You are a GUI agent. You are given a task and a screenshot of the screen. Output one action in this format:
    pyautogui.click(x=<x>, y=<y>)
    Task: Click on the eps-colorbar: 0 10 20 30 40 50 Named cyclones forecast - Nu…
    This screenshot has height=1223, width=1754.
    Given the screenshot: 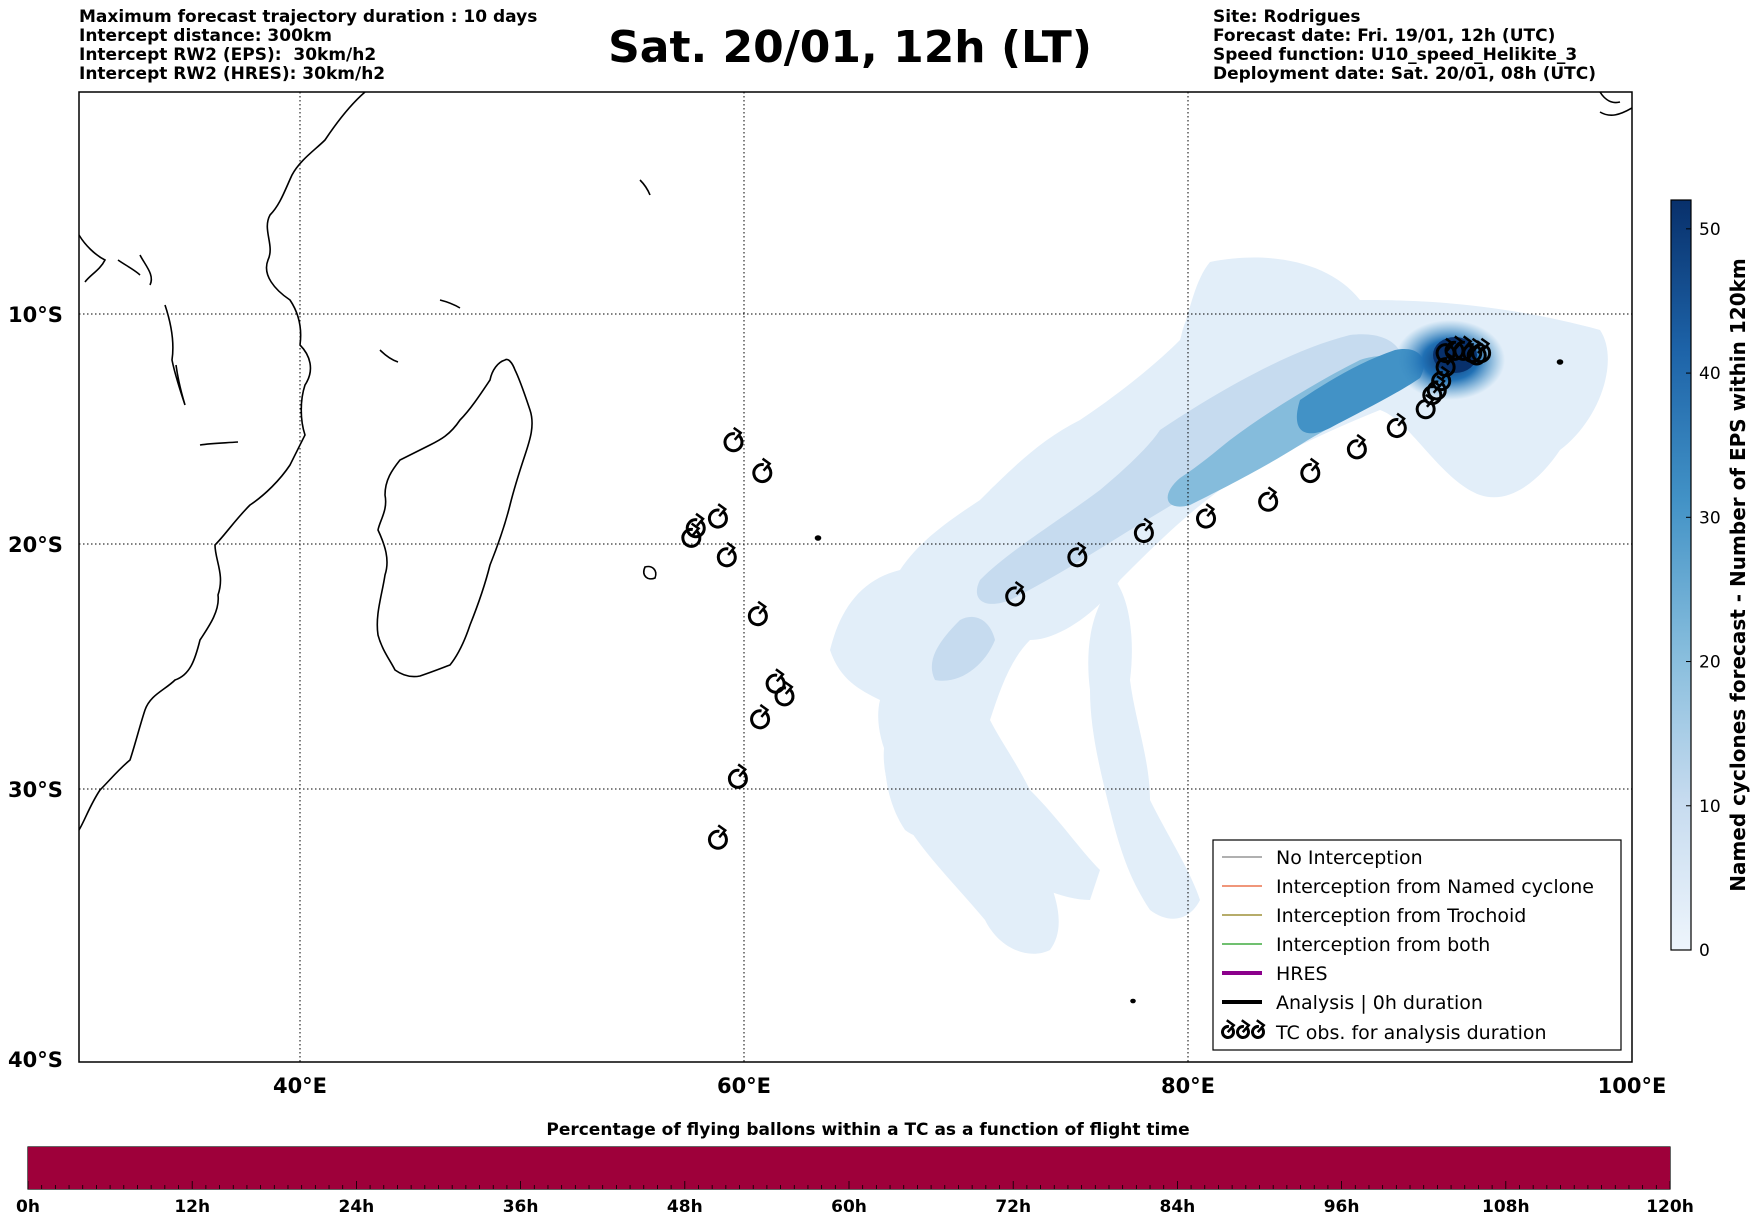 What is the action you would take?
    pyautogui.click(x=1710, y=580)
    